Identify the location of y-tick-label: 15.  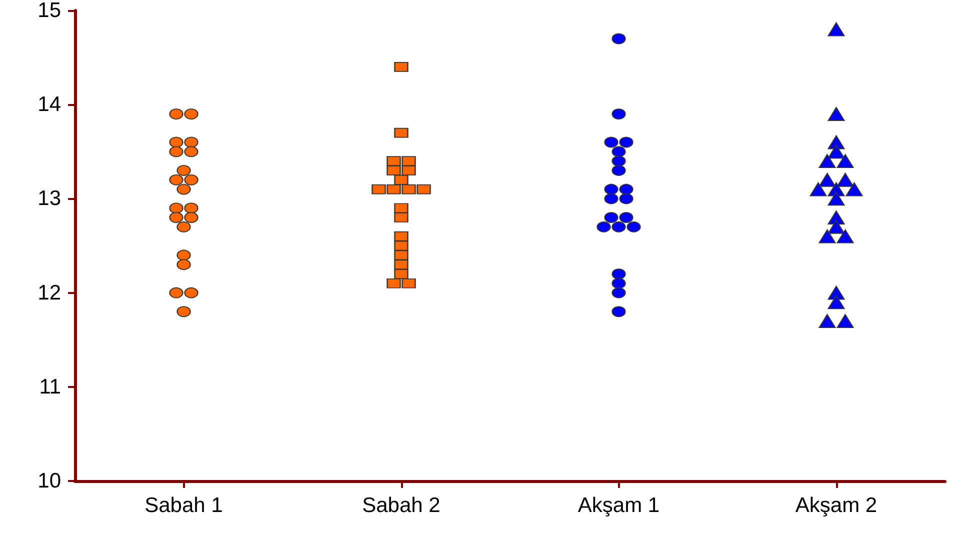
(49, 11).